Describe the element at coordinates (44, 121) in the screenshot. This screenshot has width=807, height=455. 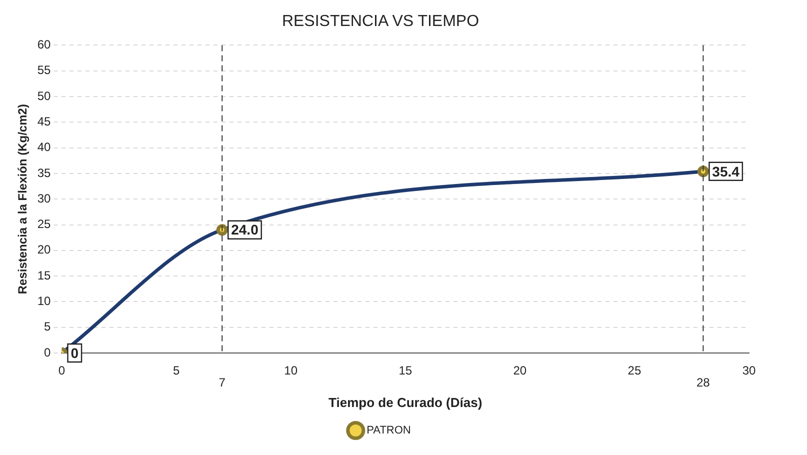
I see `y-tick-label: 45` at that location.